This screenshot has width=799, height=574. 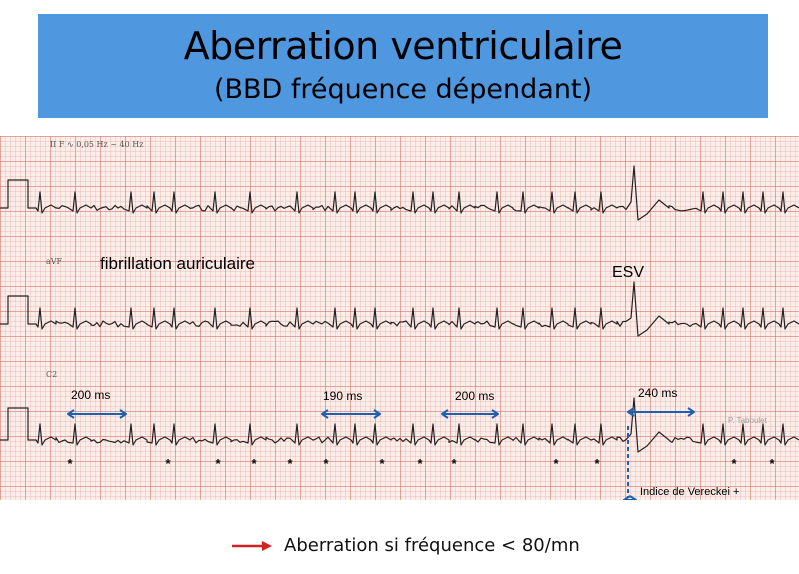 I want to click on rhythm-label: fibrillation auriculaire, so click(x=177, y=263).